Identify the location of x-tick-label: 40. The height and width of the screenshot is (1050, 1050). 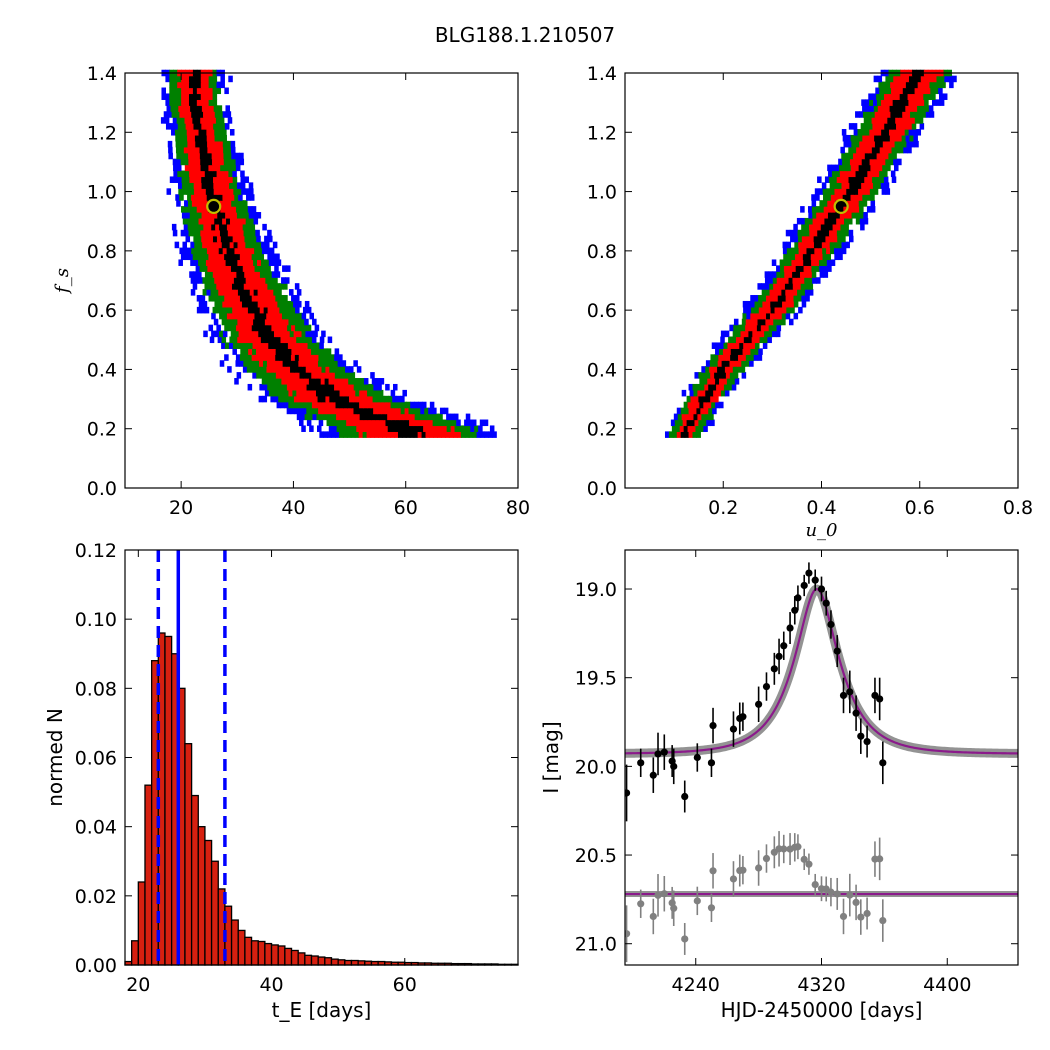
(271, 985).